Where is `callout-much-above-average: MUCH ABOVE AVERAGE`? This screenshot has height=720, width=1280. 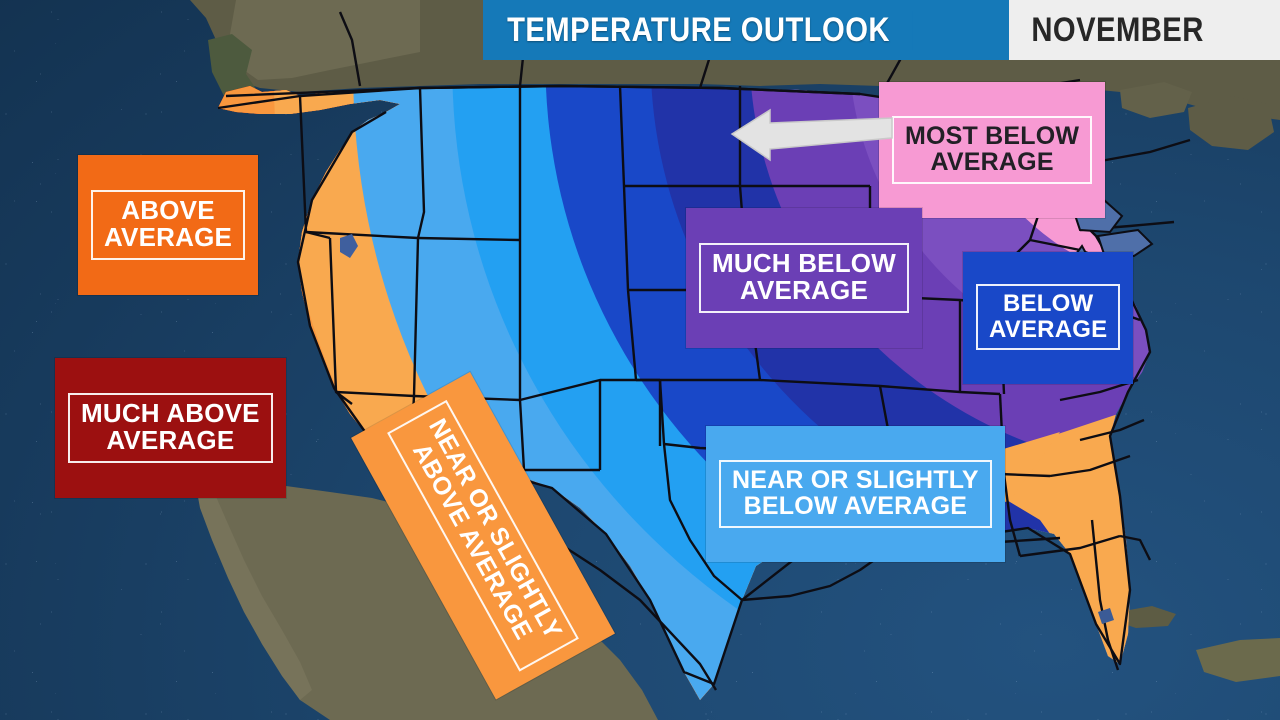 callout-much-above-average: MUCH ABOVE AVERAGE is located at coordinates (170, 428).